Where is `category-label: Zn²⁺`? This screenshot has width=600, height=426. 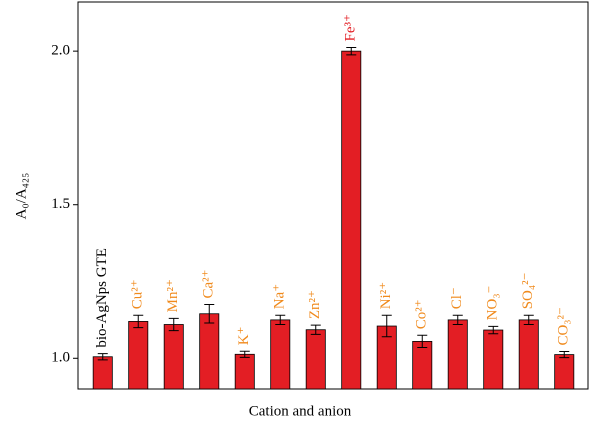
category-label: Zn²⁺ is located at coordinates (315, 304).